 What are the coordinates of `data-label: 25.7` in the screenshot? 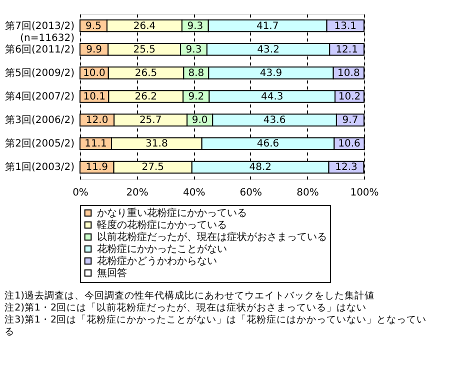 It's located at (150, 120).